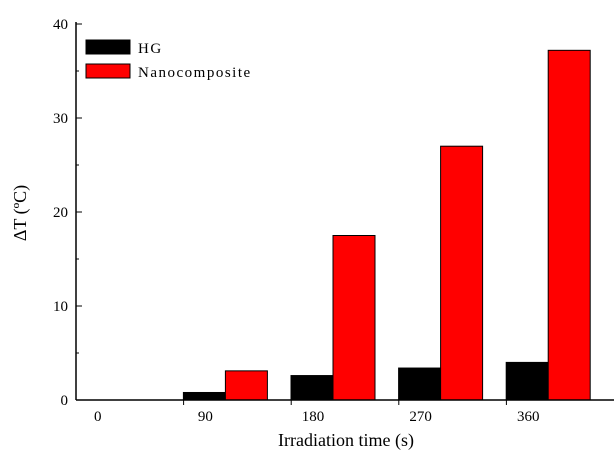 The height and width of the screenshot is (456, 614). Describe the element at coordinates (60, 25) in the screenshot. I see `y-tick-label: 40` at that location.